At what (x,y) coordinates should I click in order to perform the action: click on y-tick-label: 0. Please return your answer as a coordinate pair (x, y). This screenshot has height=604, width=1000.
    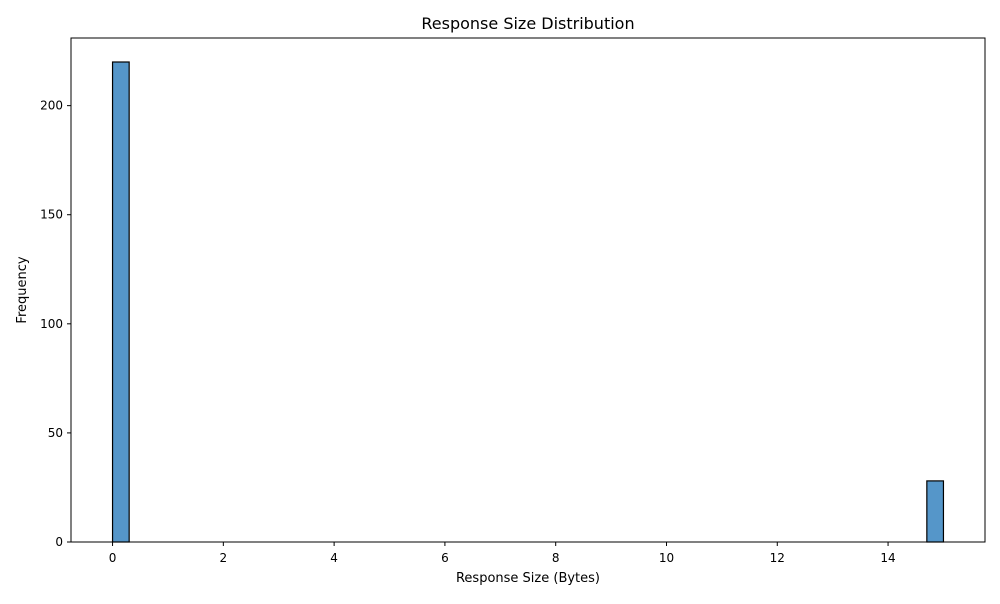
    Looking at the image, I should click on (59, 542).